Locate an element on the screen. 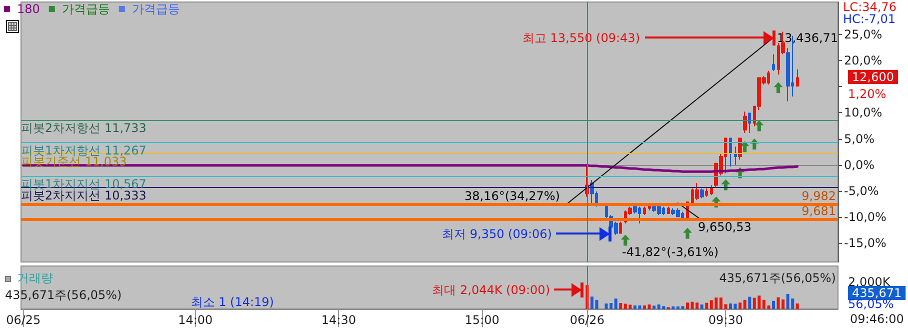 The width and height of the screenshot is (908, 329). text: 12,600 is located at coordinates (873, 77).